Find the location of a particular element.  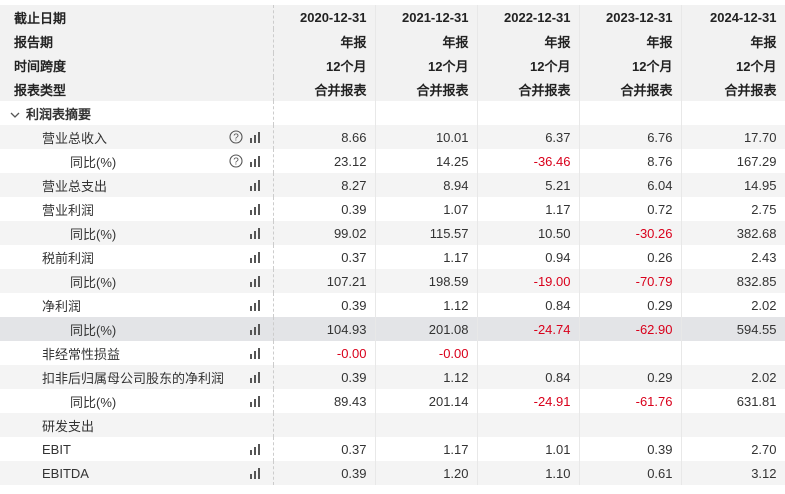

value-text: 1.01 is located at coordinates (558, 449).